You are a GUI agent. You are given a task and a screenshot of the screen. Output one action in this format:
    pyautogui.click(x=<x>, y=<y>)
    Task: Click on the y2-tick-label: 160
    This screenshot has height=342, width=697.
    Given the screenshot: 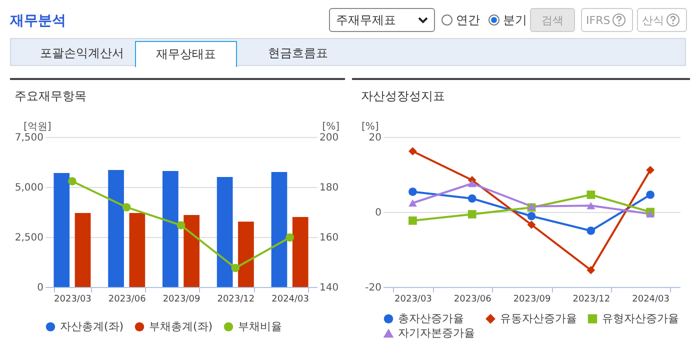 What is the action you would take?
    pyautogui.click(x=329, y=238)
    